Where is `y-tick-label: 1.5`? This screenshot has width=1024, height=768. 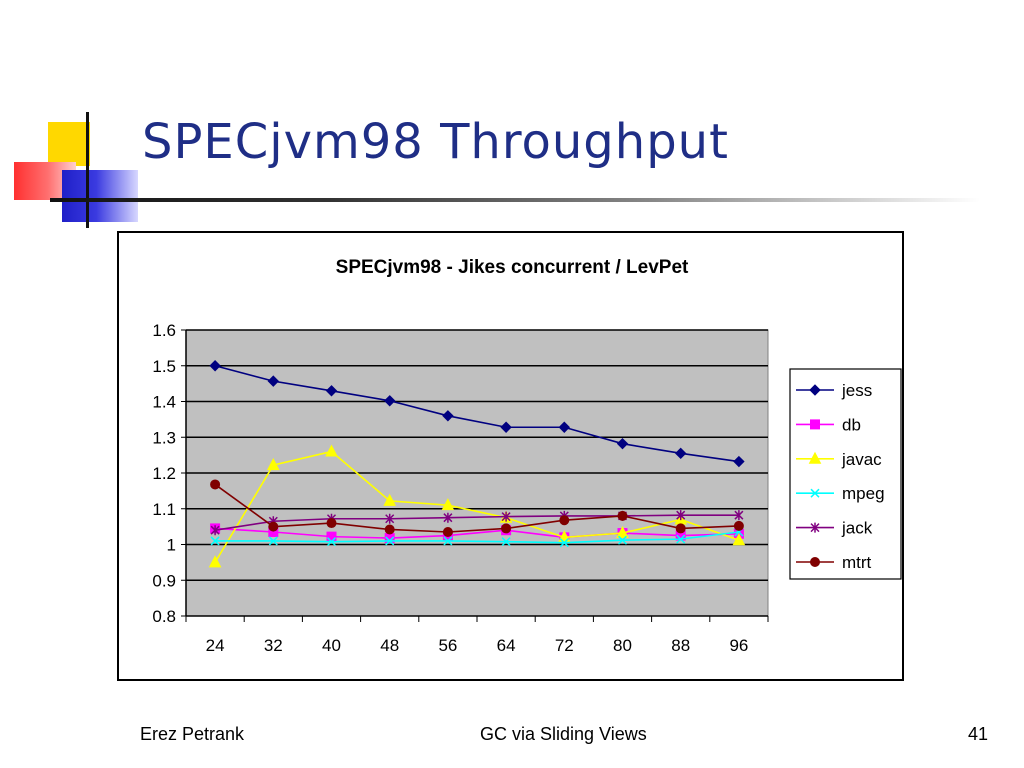 y-tick-label: 1.5 is located at coordinates (164, 366).